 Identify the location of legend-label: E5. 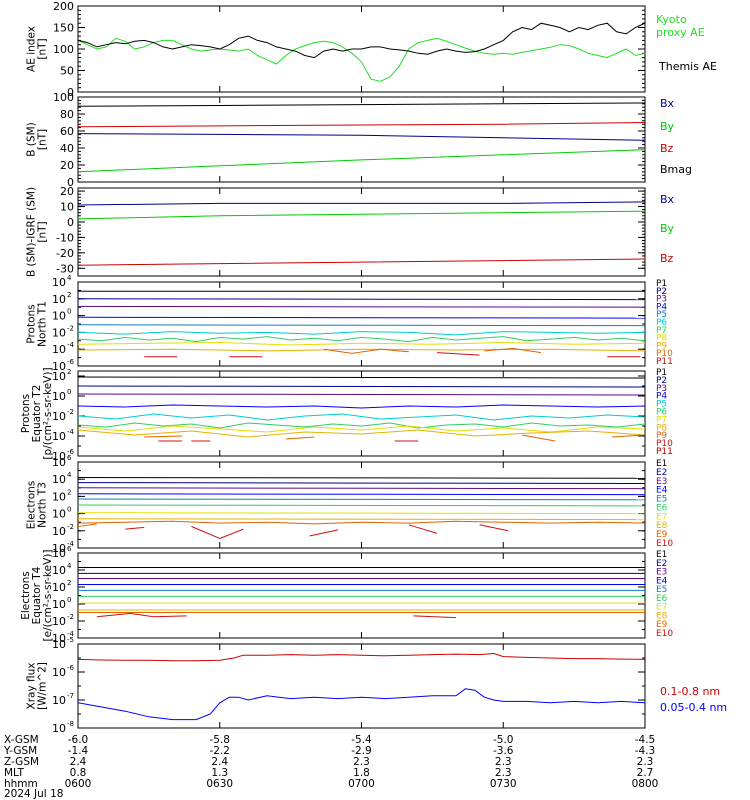
(661, 590).